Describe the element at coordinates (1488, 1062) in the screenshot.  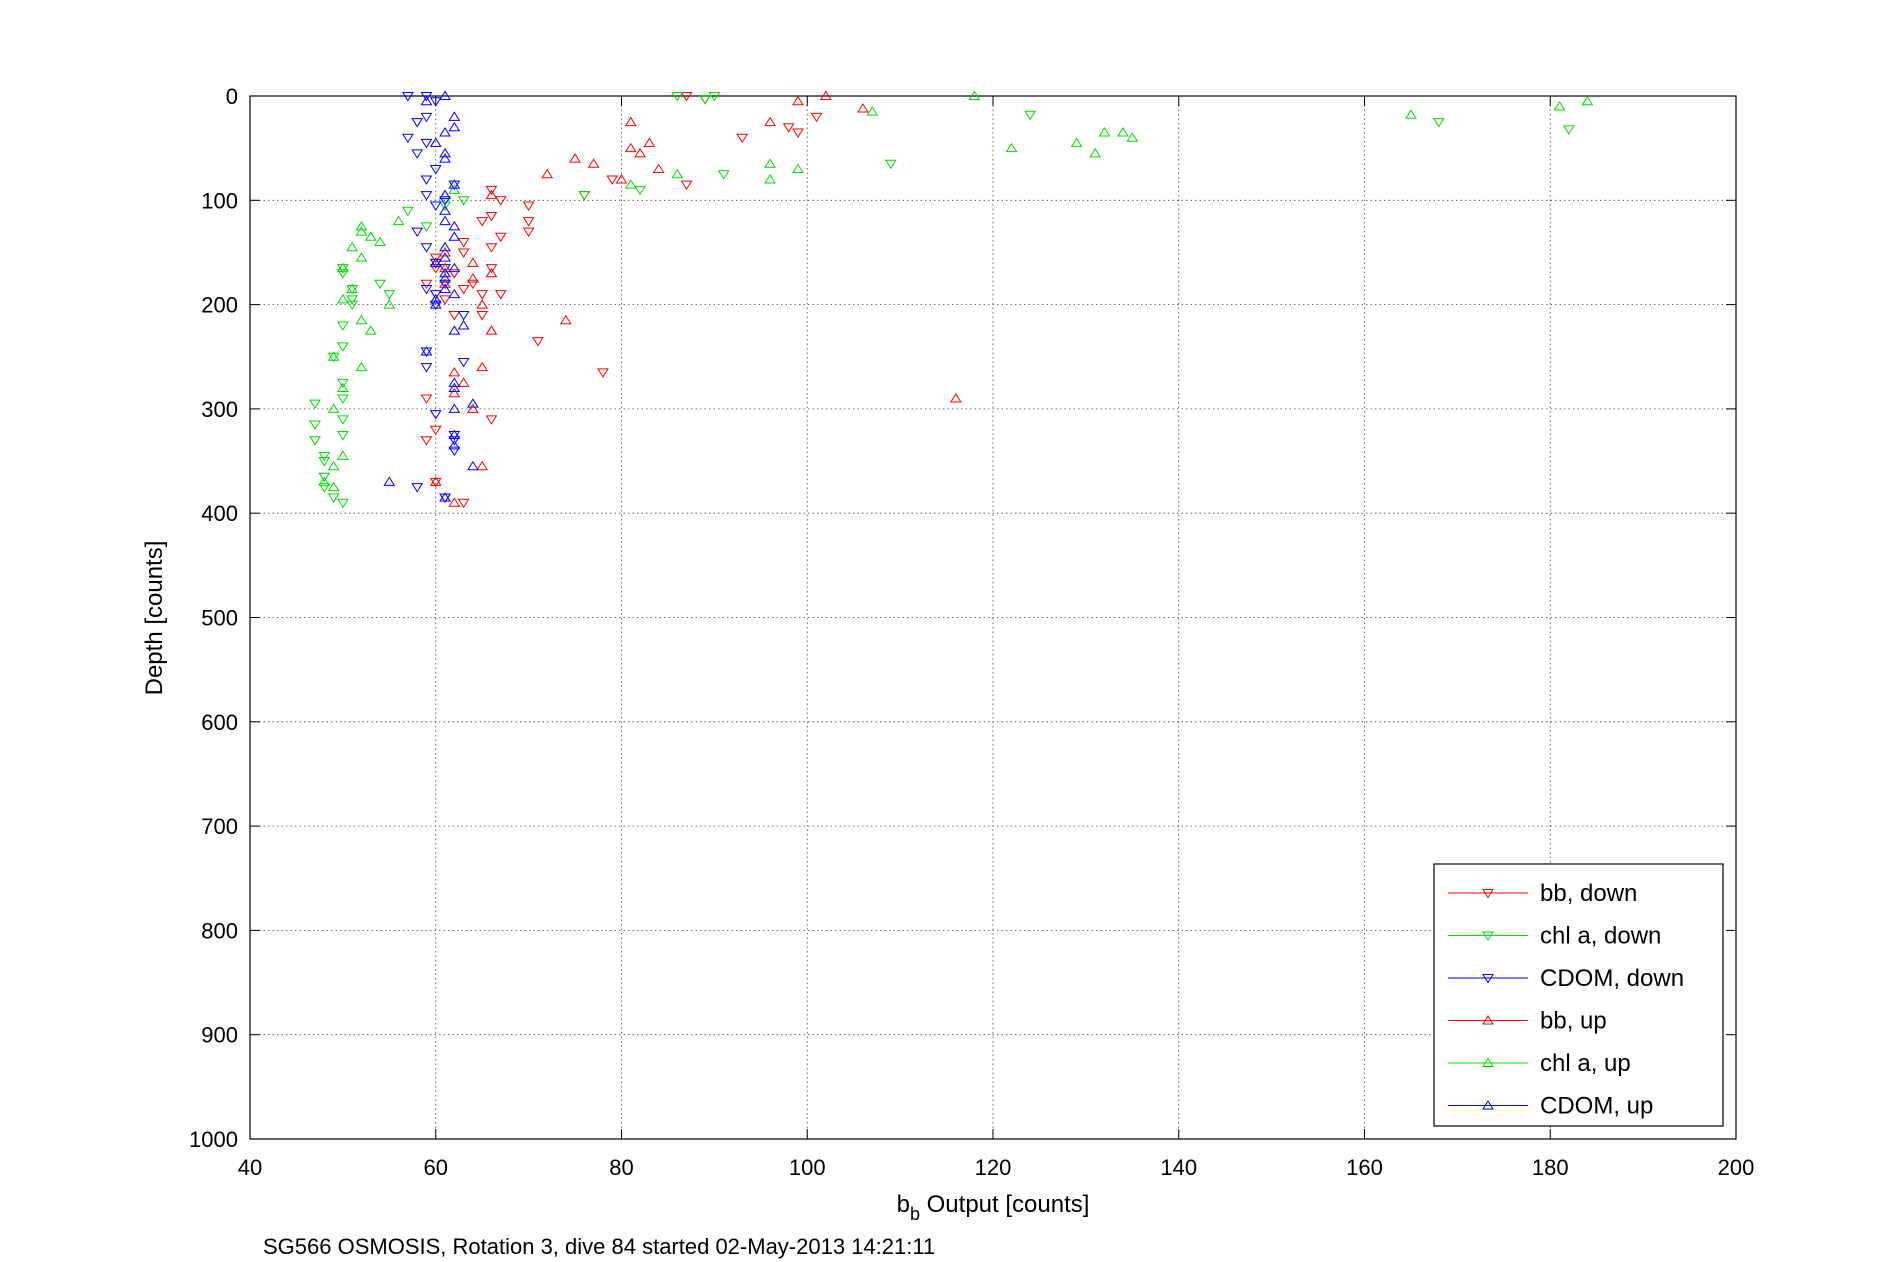
I see `legend-marker-chl-a-up` at that location.